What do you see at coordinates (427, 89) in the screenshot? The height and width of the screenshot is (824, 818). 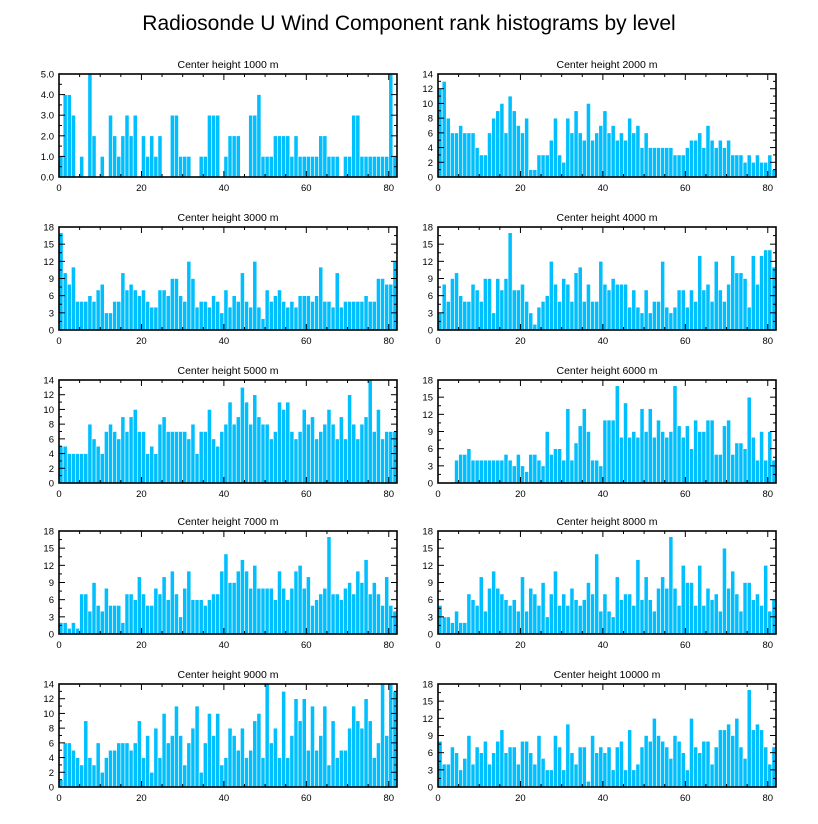 I see `y-tick-label: 12` at bounding box center [427, 89].